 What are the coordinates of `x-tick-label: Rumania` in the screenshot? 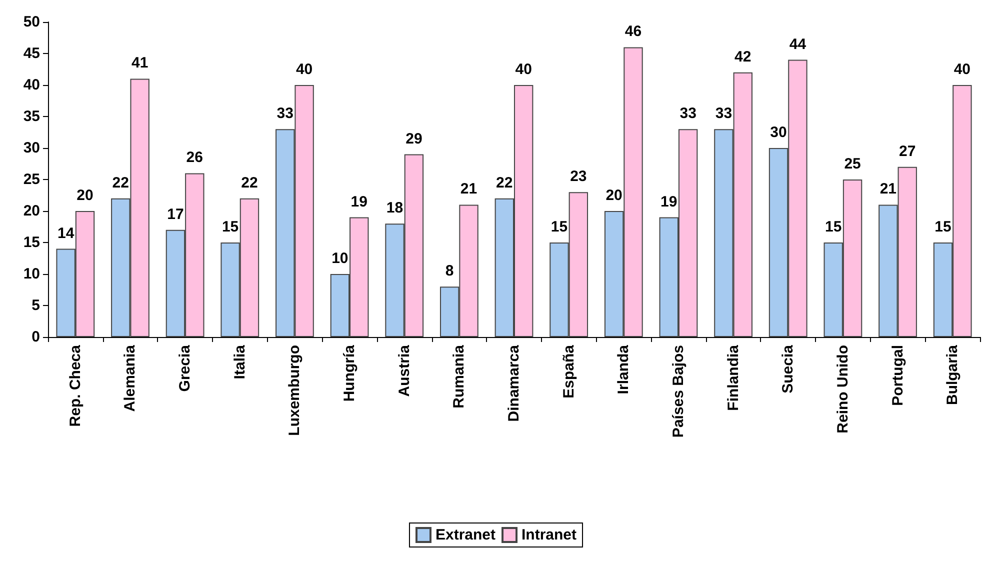 It's located at (459, 376).